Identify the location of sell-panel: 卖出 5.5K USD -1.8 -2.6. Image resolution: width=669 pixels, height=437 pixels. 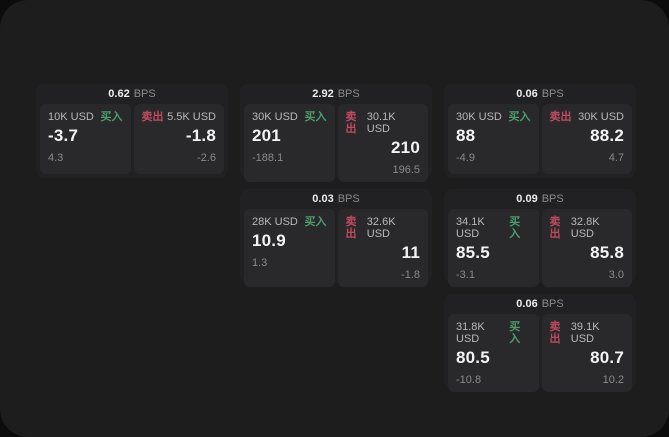
(178, 139).